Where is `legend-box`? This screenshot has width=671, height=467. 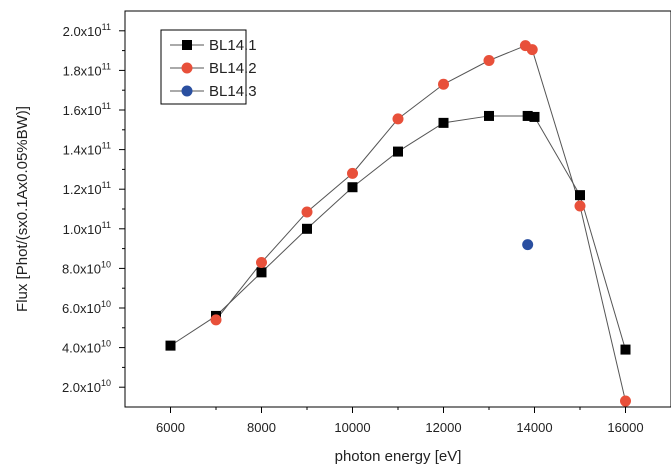 legend-box is located at coordinates (203, 67).